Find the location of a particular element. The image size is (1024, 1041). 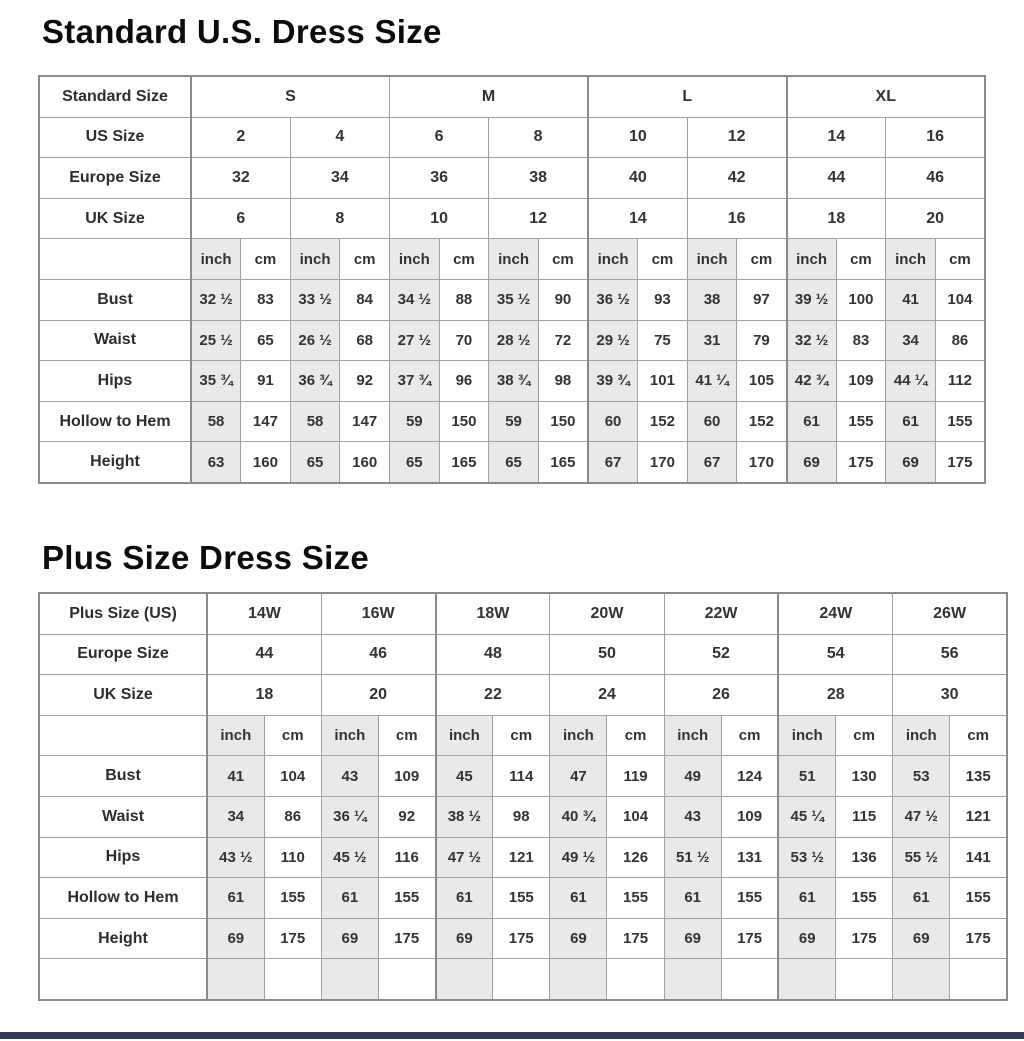

table-cell: 39 ½ is located at coordinates (811, 299).